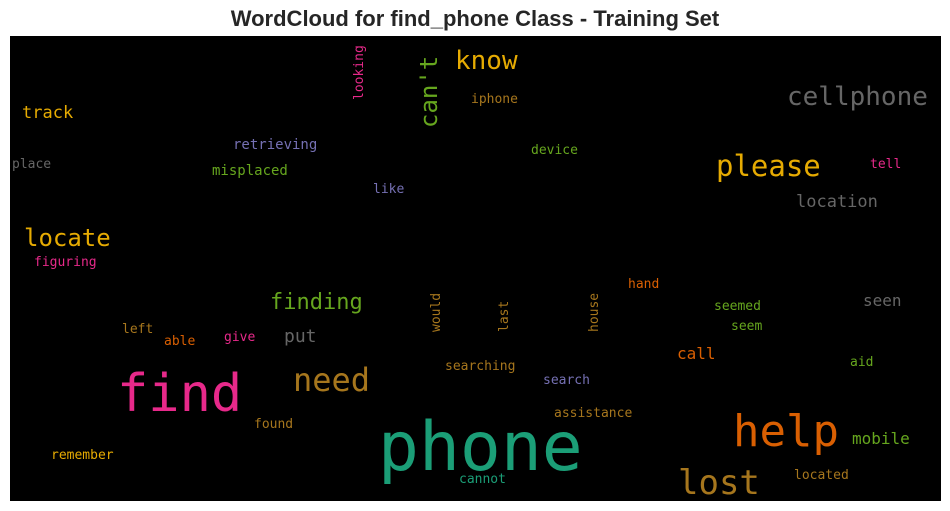  Describe the element at coordinates (429, 92) in the screenshot. I see `word-cant: can't` at that location.